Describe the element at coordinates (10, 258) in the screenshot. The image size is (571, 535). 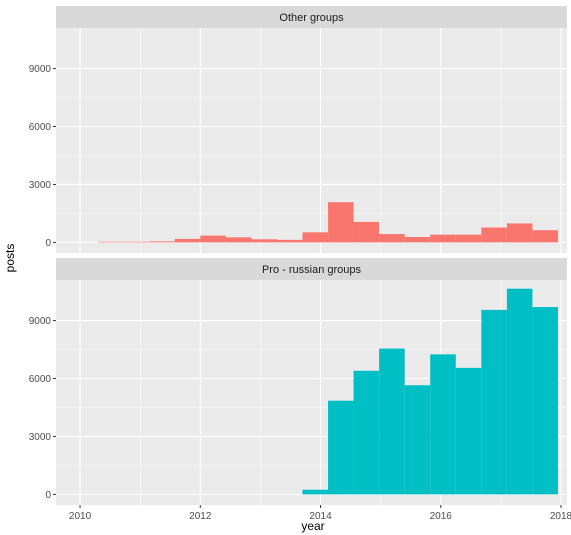
I see `y-axis-title: posts` at that location.